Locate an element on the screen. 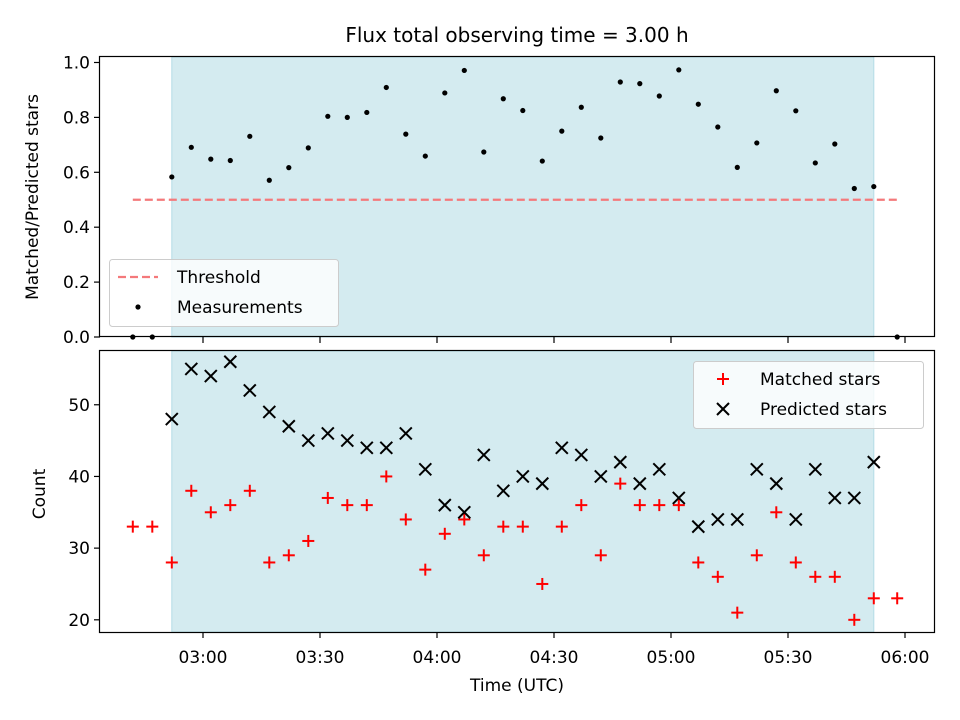  legend-measurements-swatch is located at coordinates (138, 307).